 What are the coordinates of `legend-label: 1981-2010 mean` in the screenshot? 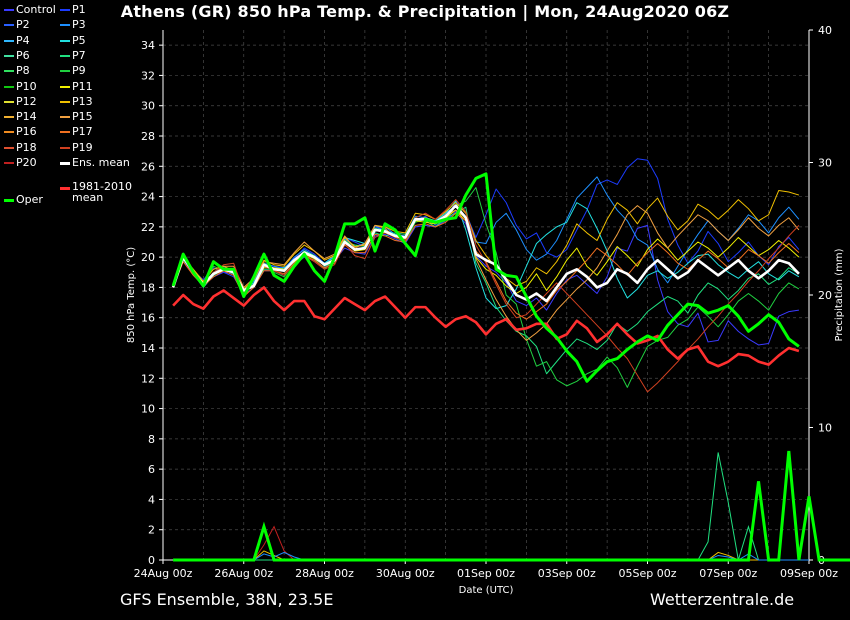 It's located at (102, 192).